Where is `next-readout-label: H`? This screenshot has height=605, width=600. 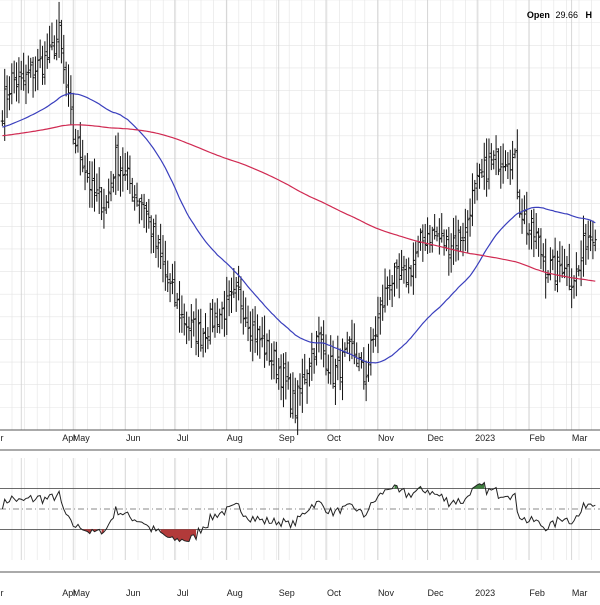
next-readout-label: H is located at coordinates (589, 15).